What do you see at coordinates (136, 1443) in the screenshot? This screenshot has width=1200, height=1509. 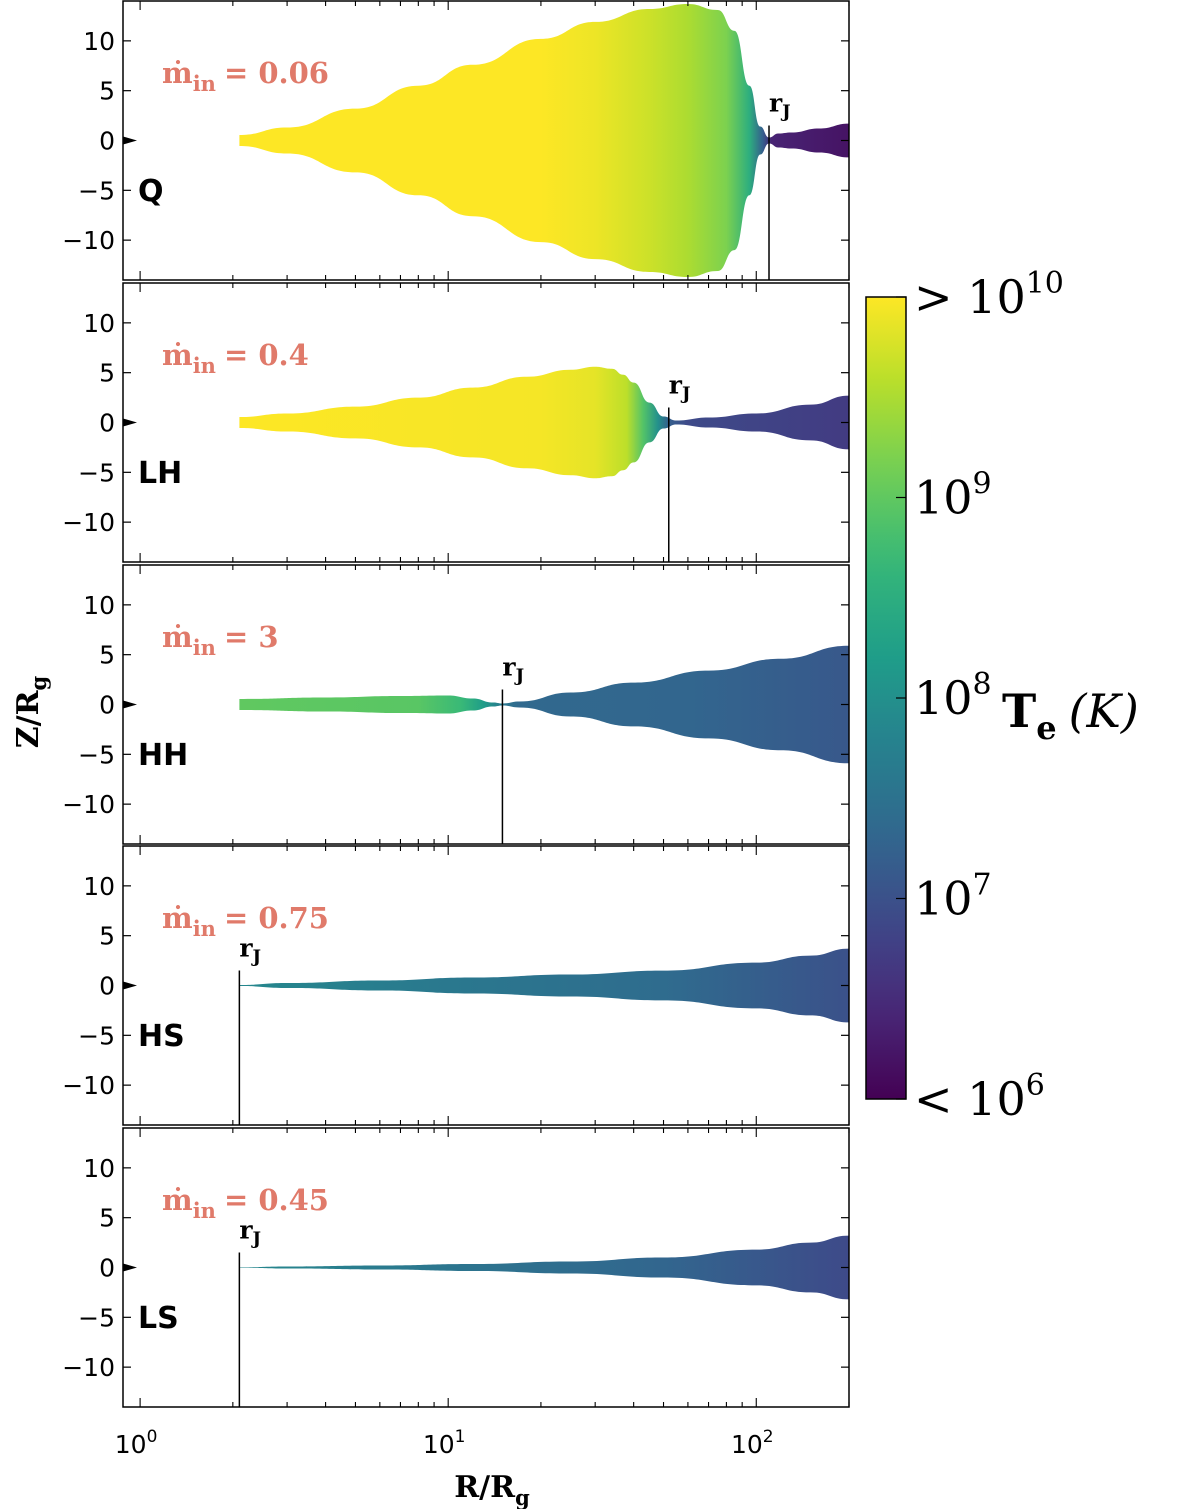 I see `x-tick-label: 10⁰` at bounding box center [136, 1443].